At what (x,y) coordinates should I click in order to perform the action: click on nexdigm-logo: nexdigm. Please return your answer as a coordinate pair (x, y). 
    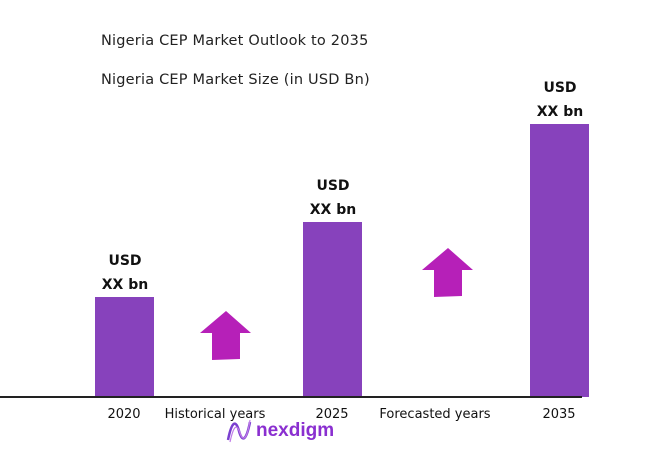
    Looking at the image, I should click on (280, 431).